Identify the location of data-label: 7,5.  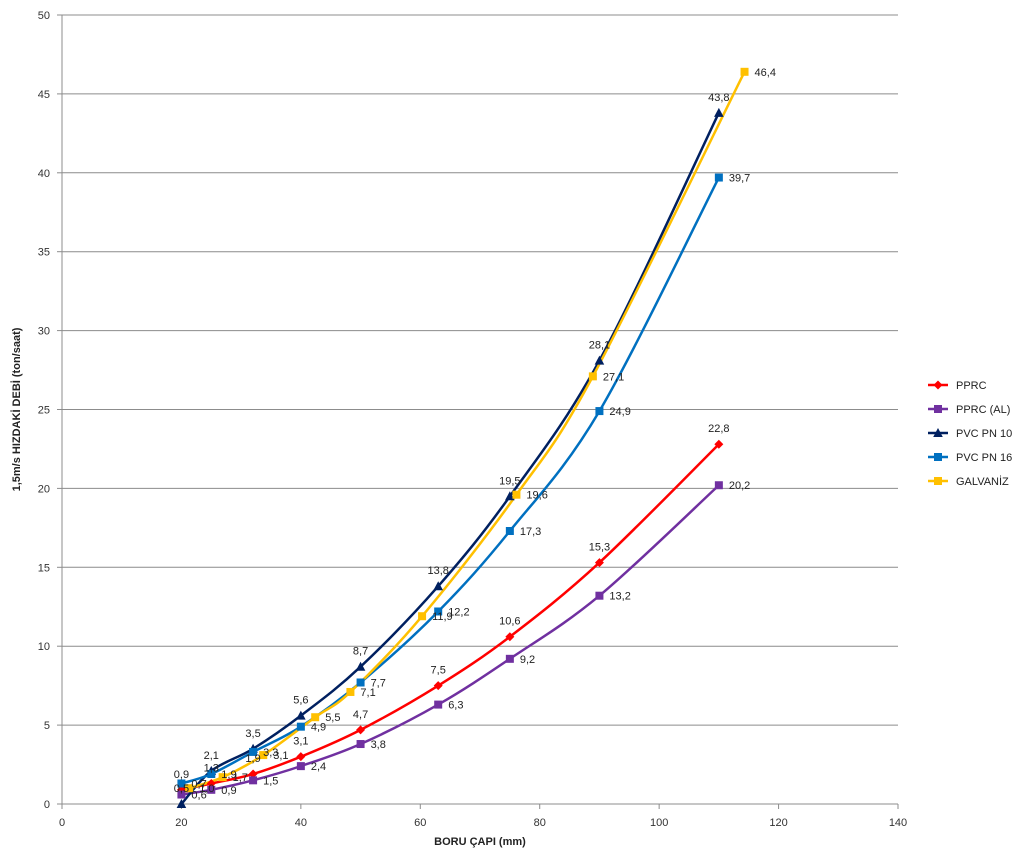
(438, 671).